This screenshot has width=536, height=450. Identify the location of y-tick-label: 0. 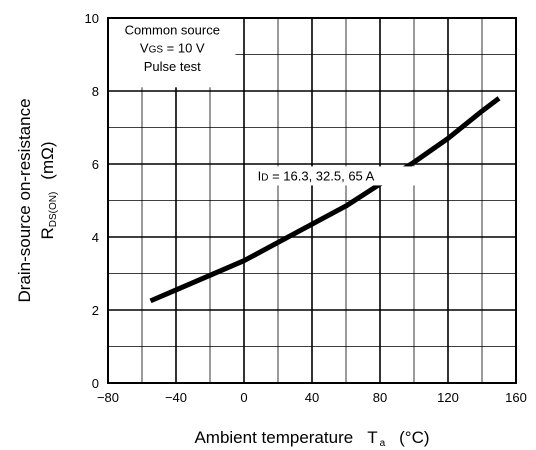
(95, 383).